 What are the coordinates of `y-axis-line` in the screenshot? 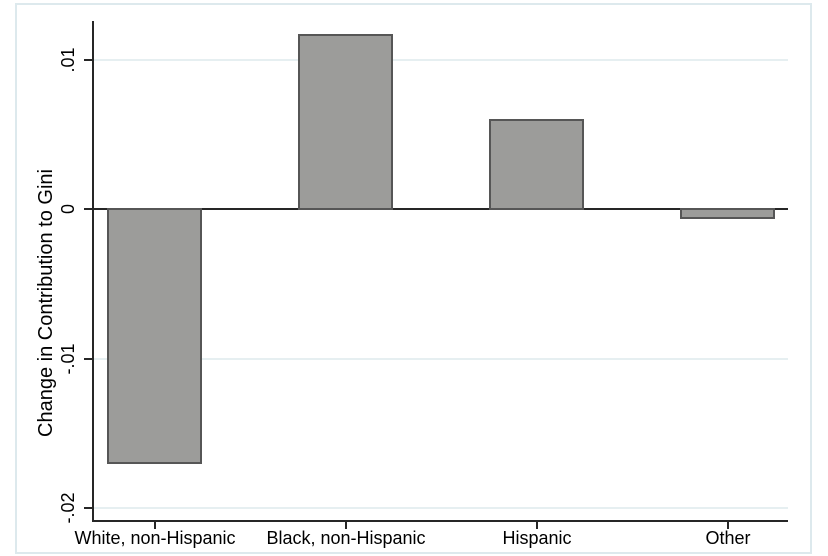 It's located at (93, 271).